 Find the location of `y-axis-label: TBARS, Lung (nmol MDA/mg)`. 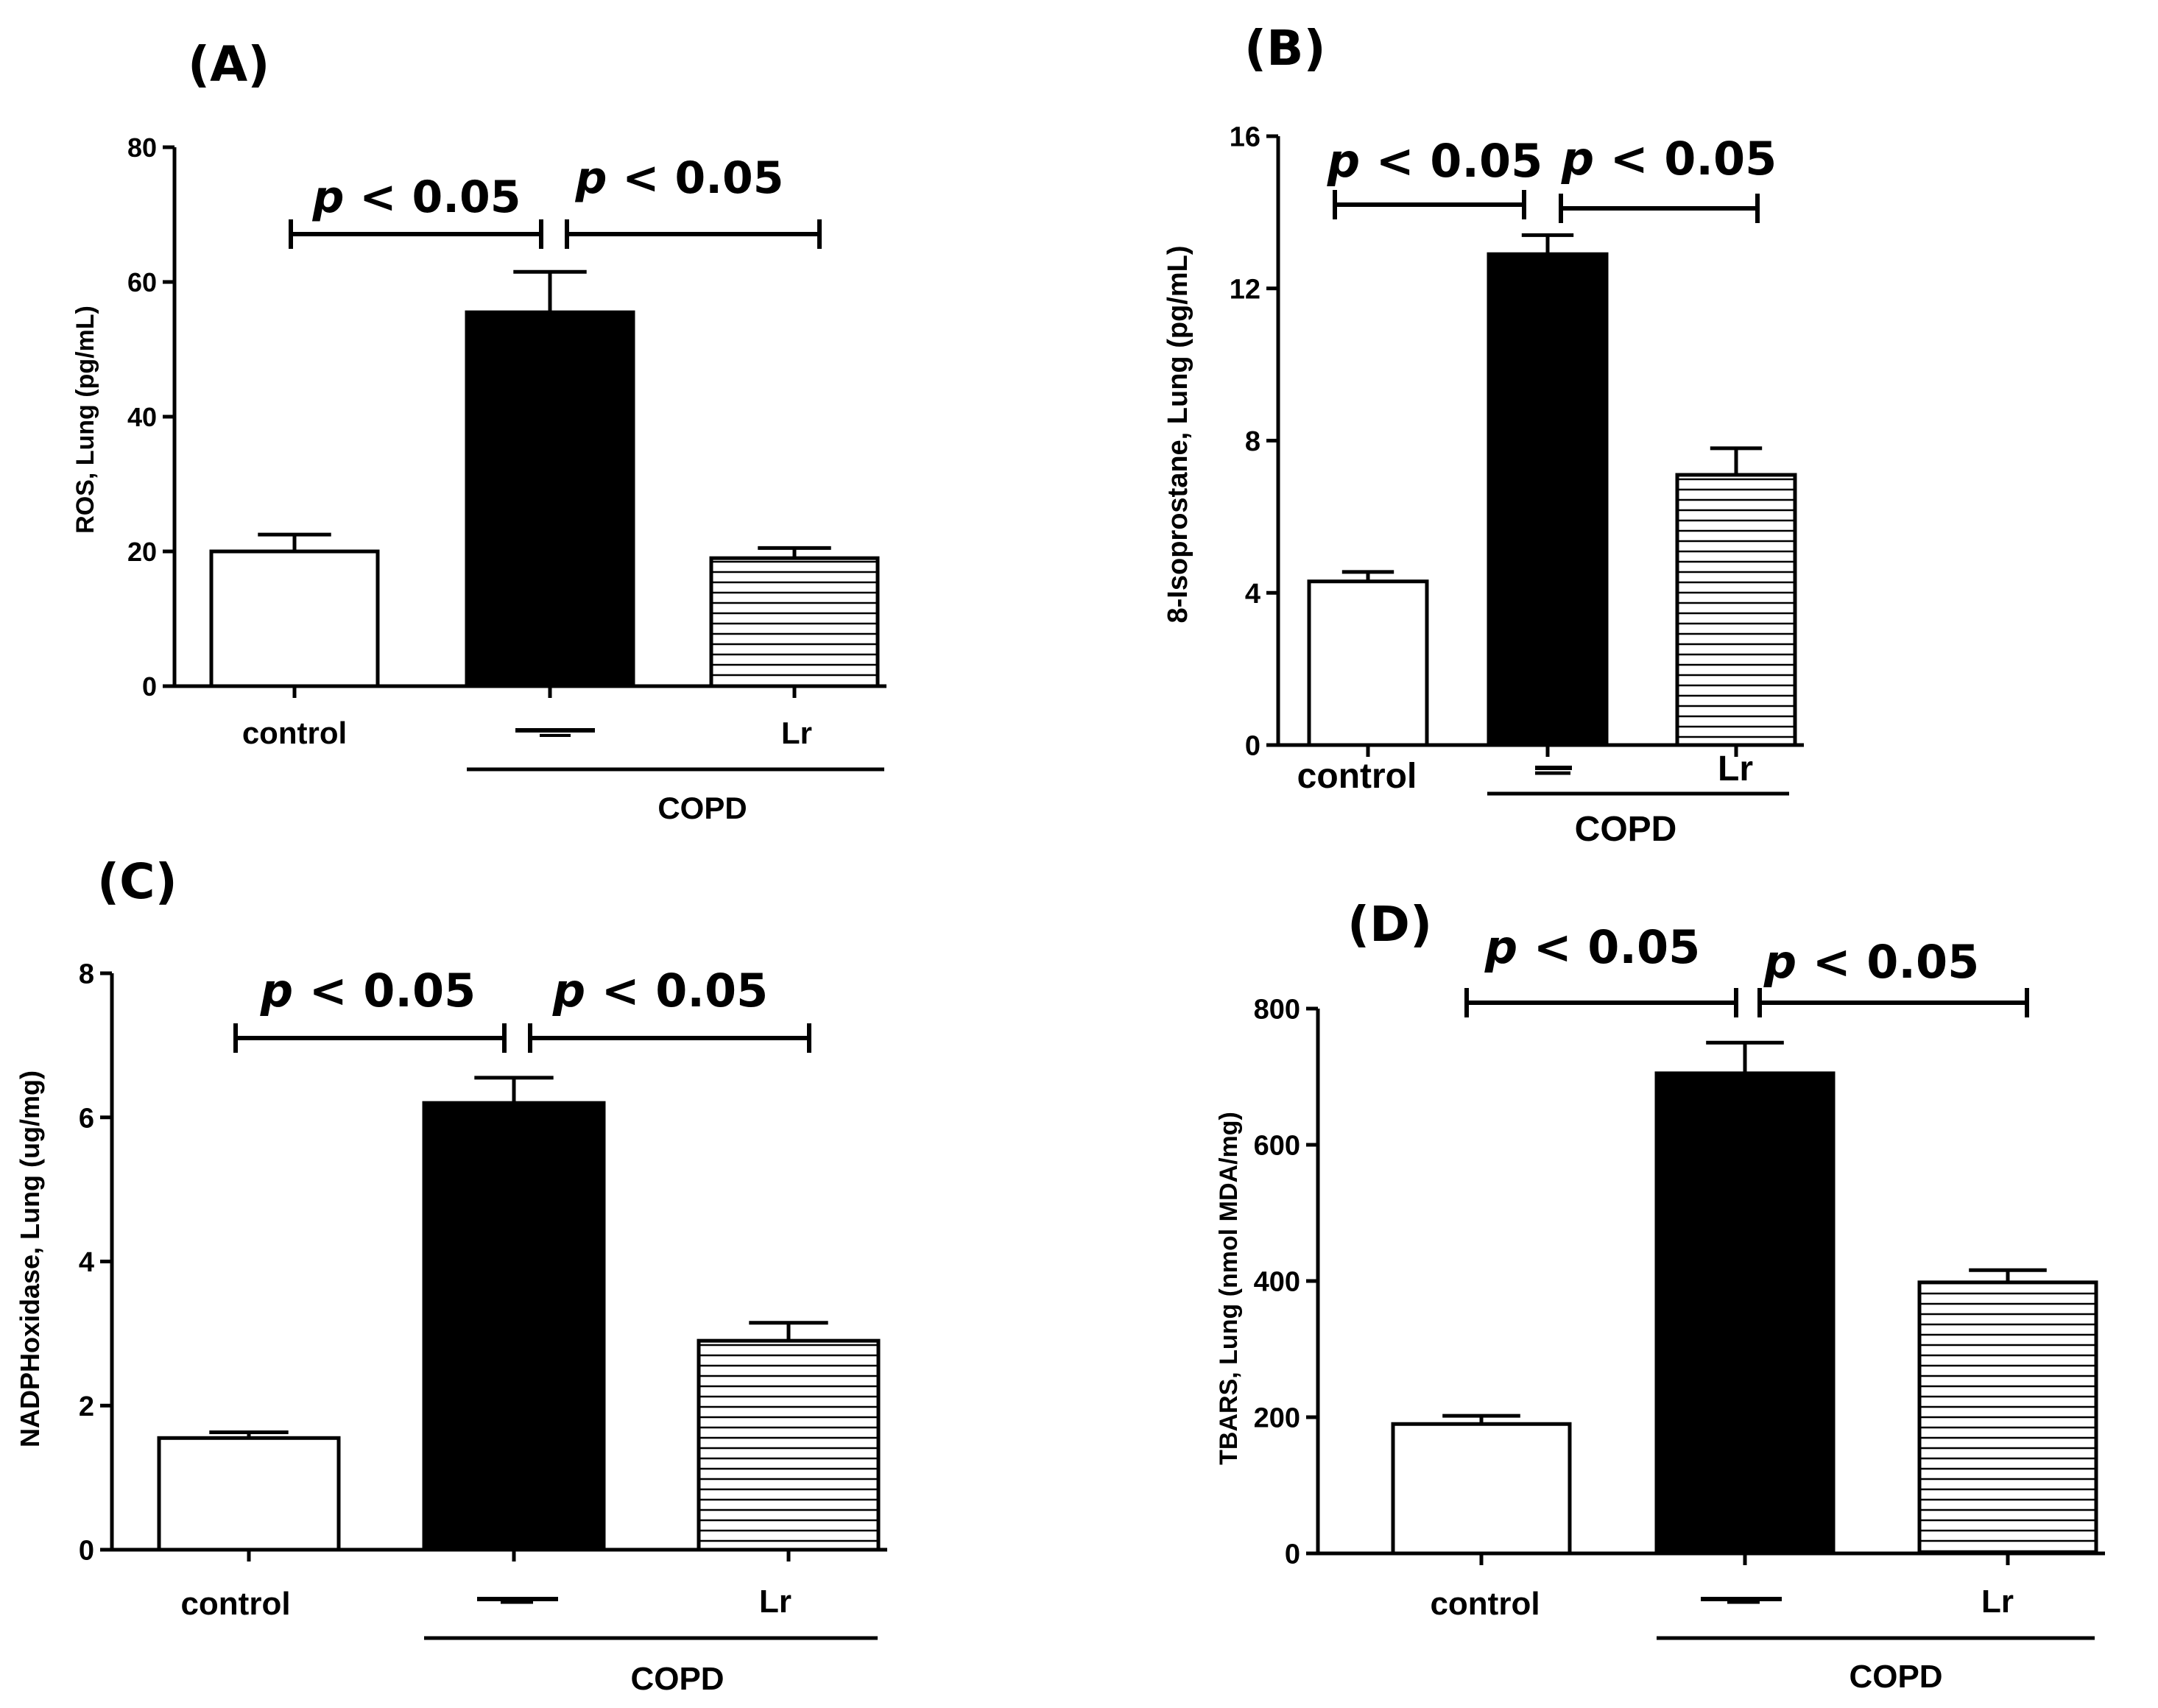

y-axis-label: TBARS, Lung (nmol MDA/mg) is located at coordinates (1229, 1288).